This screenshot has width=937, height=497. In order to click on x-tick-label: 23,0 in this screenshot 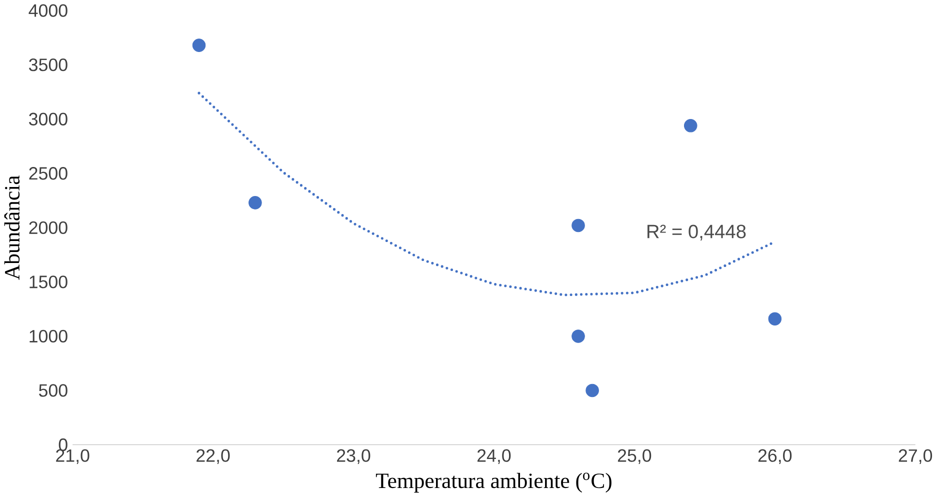, I will do `click(353, 456)`.